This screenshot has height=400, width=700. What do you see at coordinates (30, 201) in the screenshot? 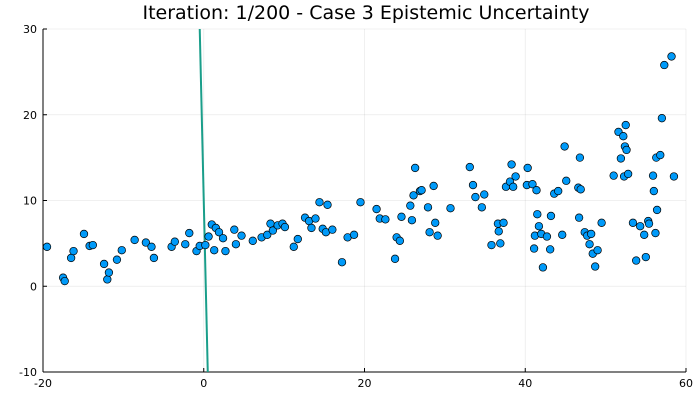
I see `y-tick-label: 10` at bounding box center [30, 201].